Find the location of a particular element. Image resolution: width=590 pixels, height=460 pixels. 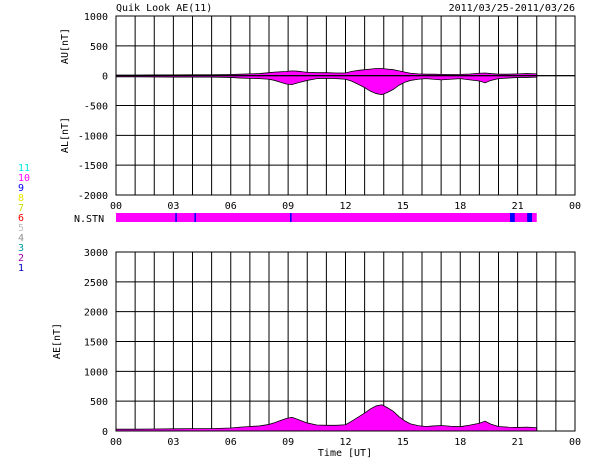

nstn-bar-fill is located at coordinates (326, 217).